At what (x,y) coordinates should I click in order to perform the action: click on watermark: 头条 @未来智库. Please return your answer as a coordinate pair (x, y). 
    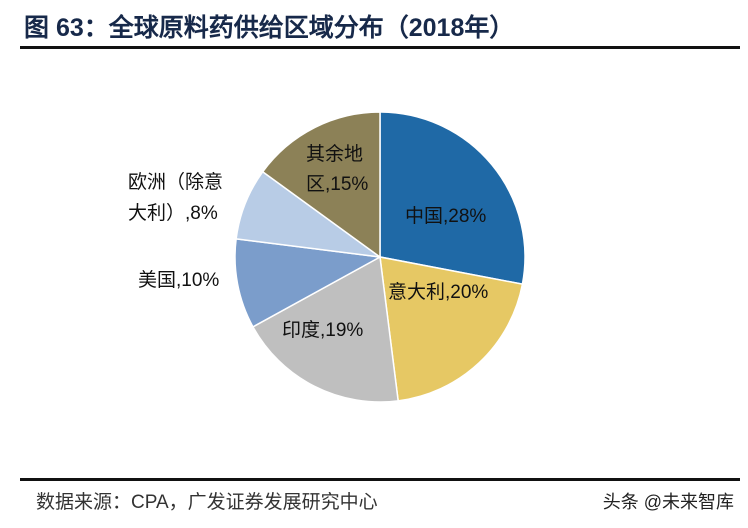
    Looking at the image, I should click on (668, 502).